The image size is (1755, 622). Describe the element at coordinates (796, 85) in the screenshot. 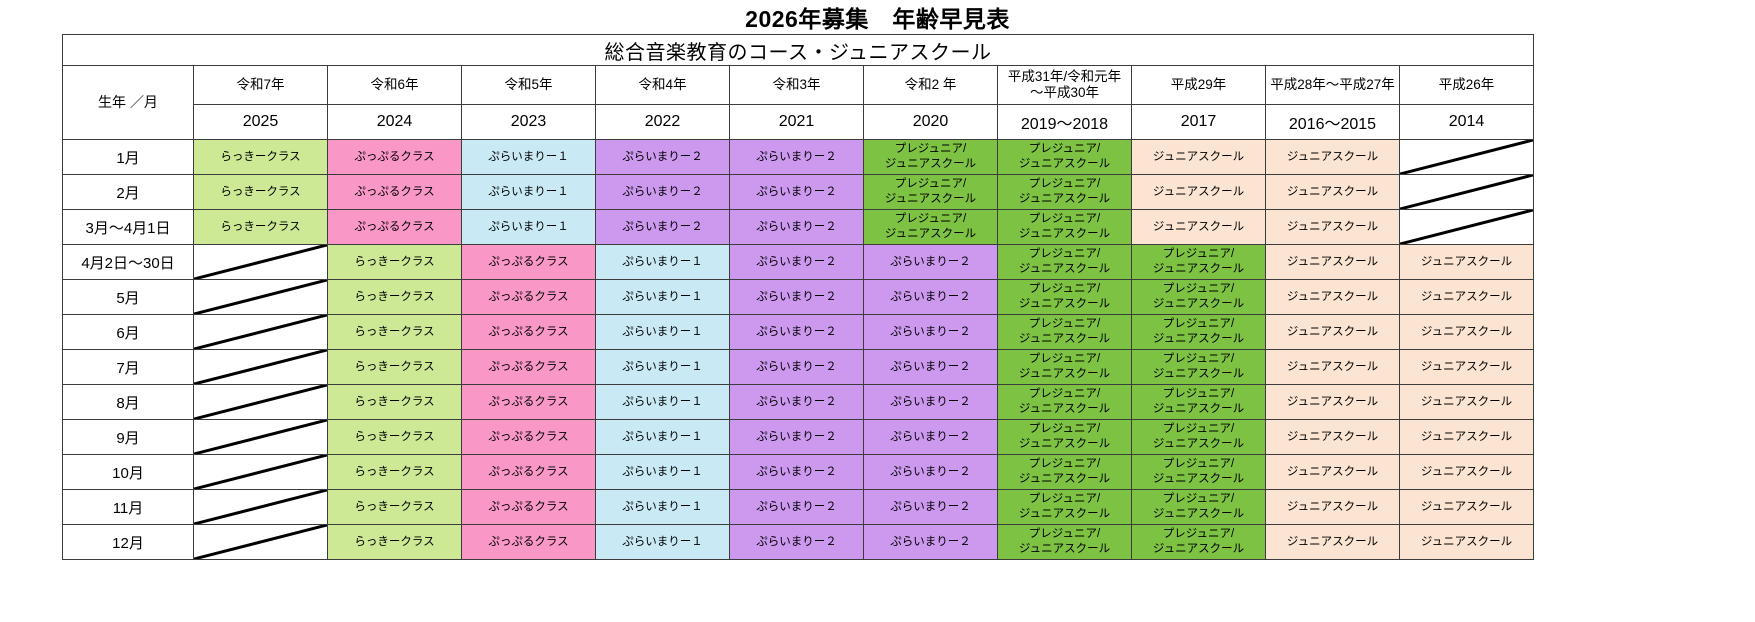

I see `era-label-line1: 令和3年` at that location.